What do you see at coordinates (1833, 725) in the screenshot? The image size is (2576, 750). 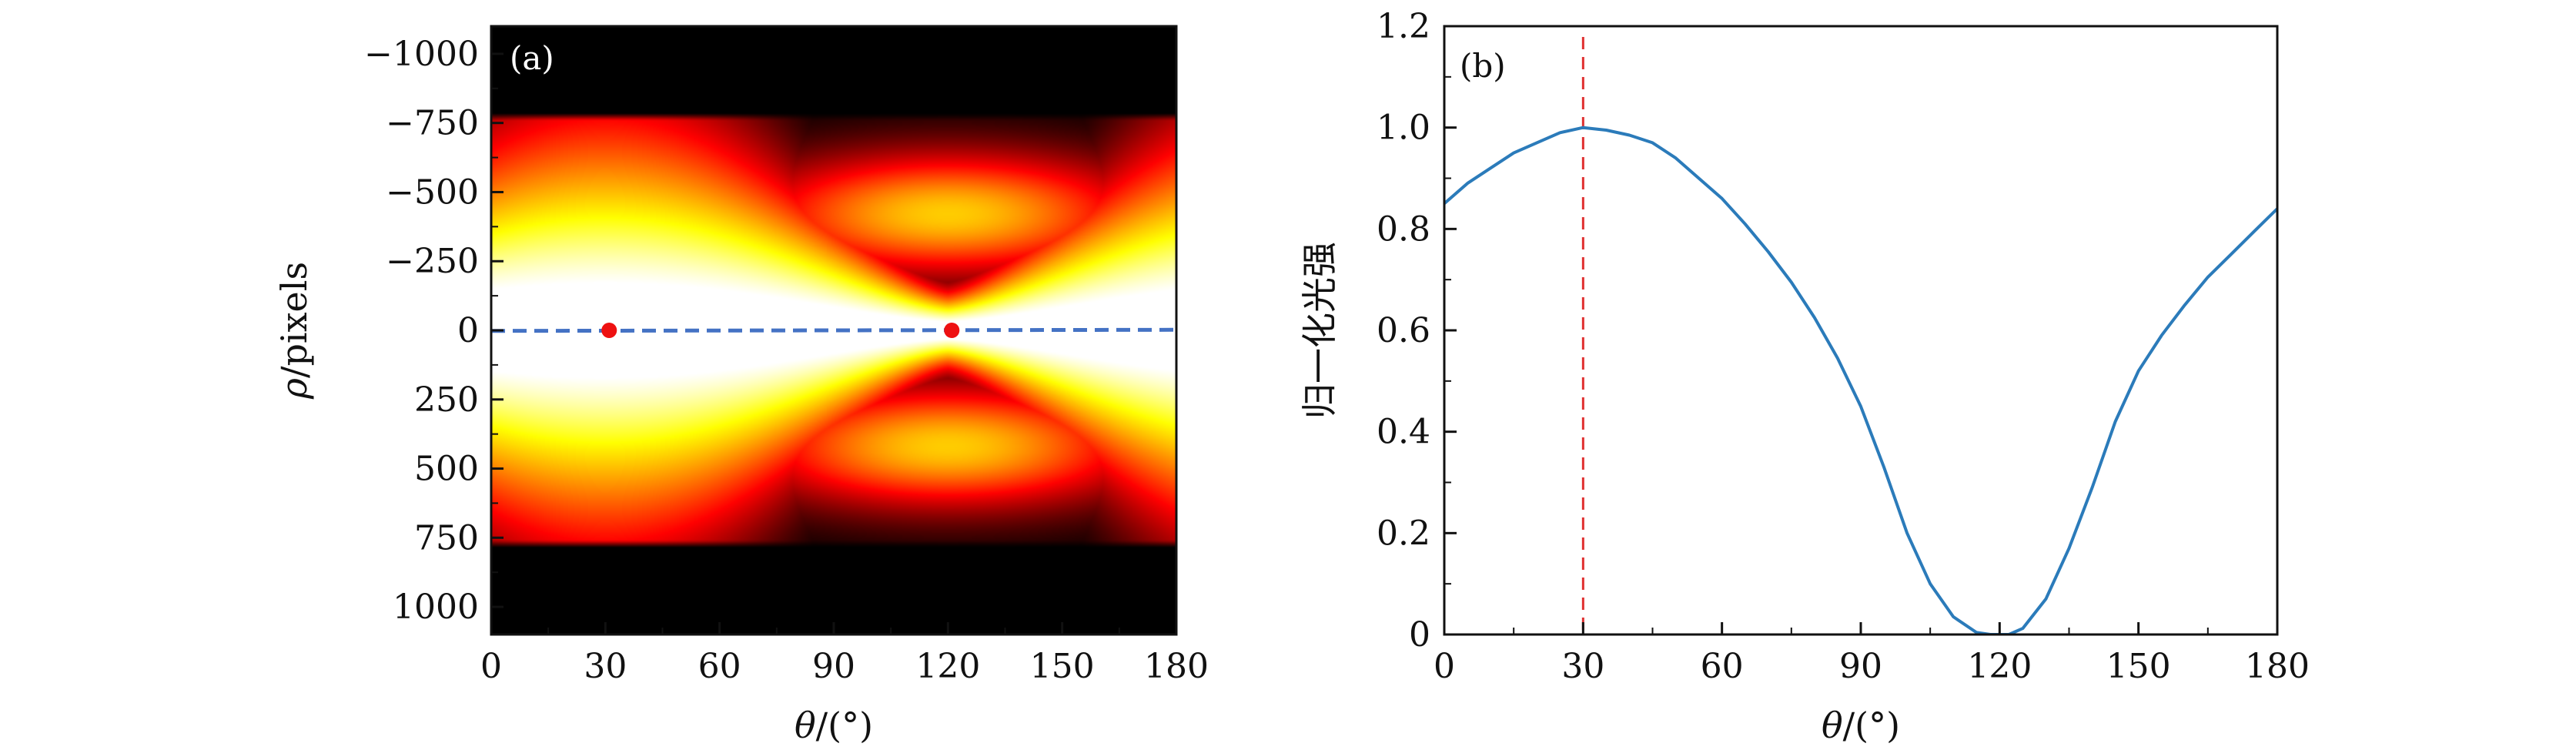 I see `panel-b-xlabel-var: θ` at bounding box center [1833, 725].